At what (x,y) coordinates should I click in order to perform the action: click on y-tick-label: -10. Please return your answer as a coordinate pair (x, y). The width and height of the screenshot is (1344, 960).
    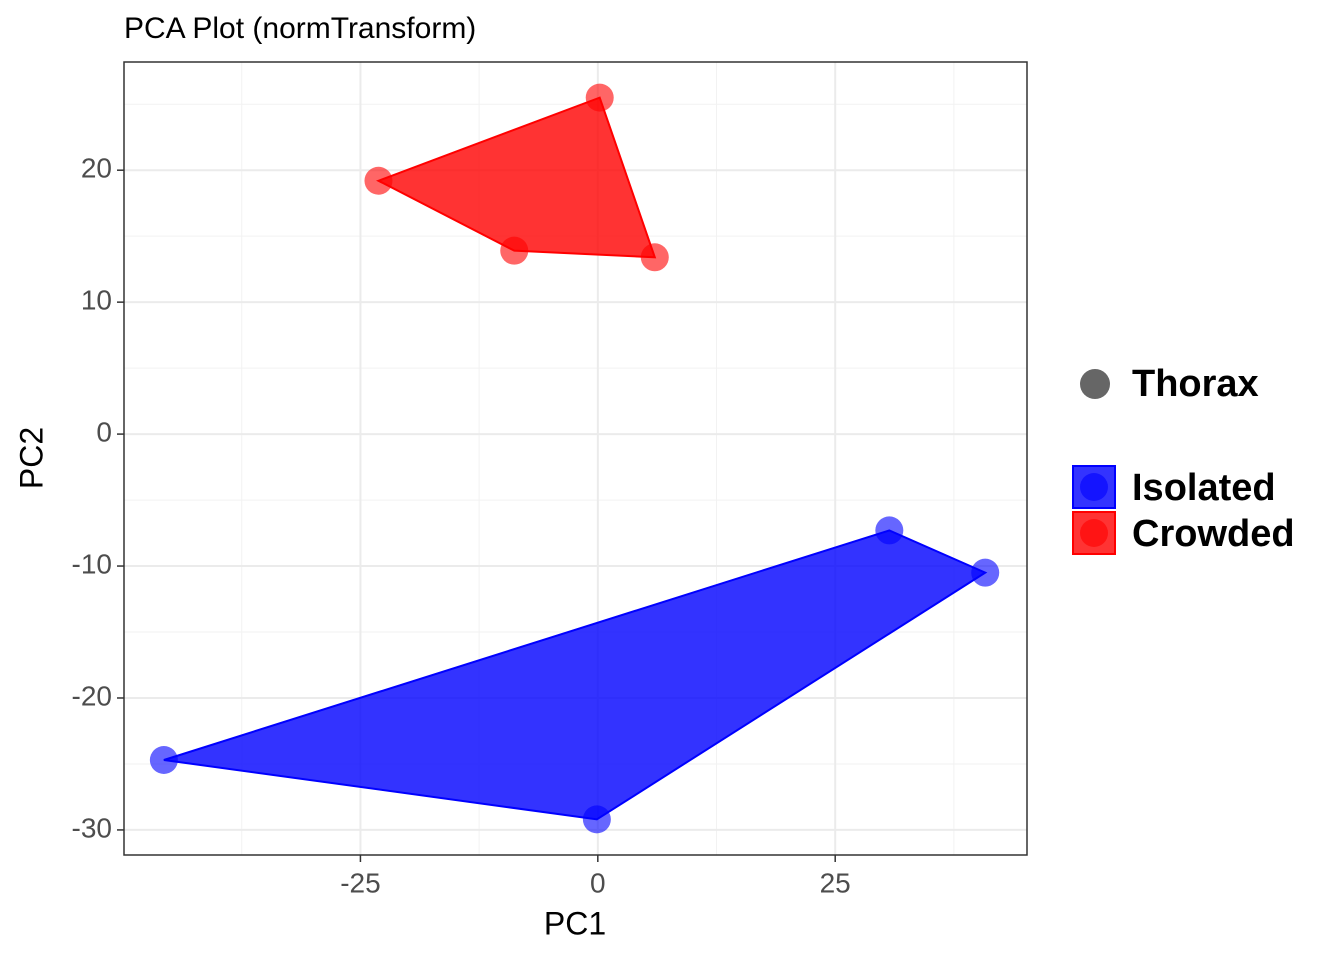
    Looking at the image, I should click on (92, 563).